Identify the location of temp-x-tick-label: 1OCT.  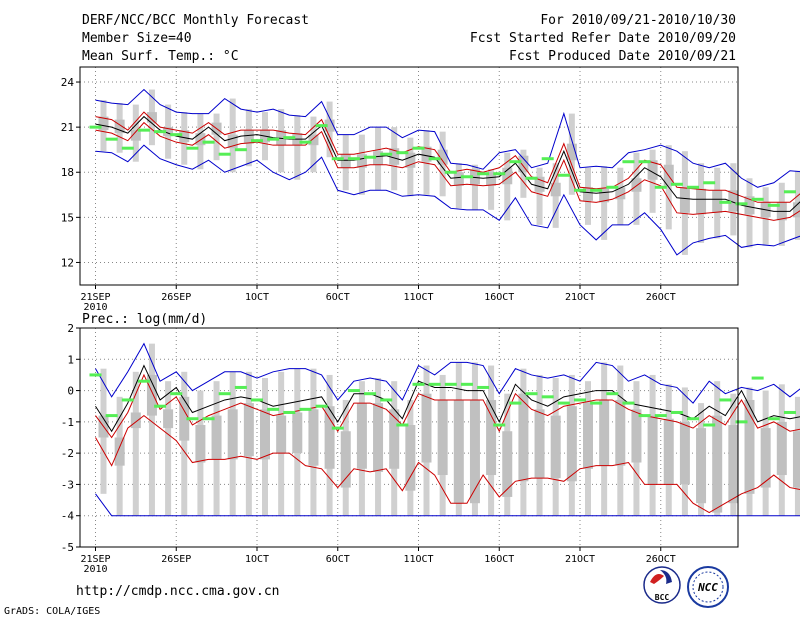
(257, 297).